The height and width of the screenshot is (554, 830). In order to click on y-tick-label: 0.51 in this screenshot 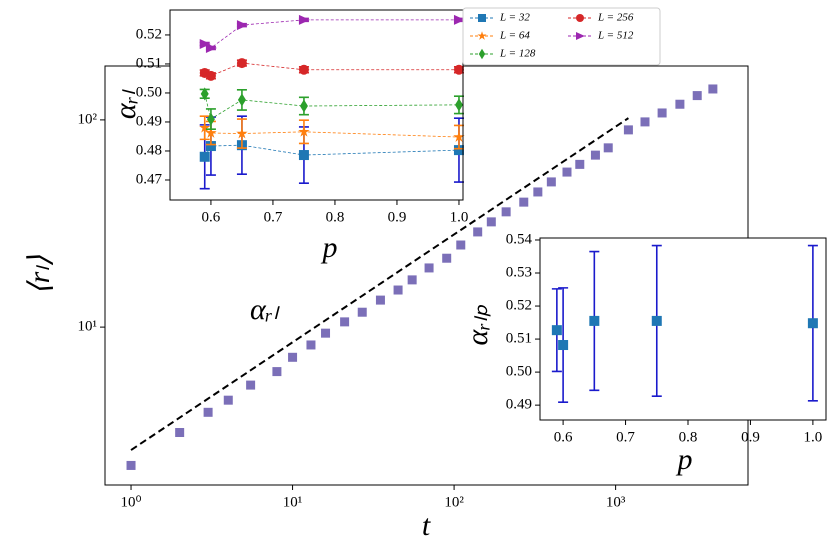, I will do `click(519, 339)`.